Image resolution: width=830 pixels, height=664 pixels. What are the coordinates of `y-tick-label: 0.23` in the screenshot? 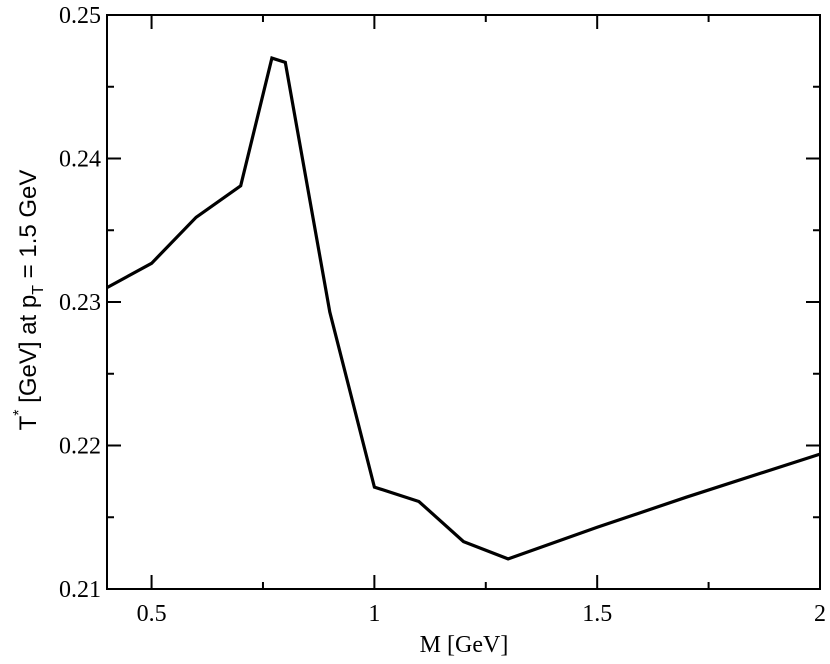 It's located at (80, 303).